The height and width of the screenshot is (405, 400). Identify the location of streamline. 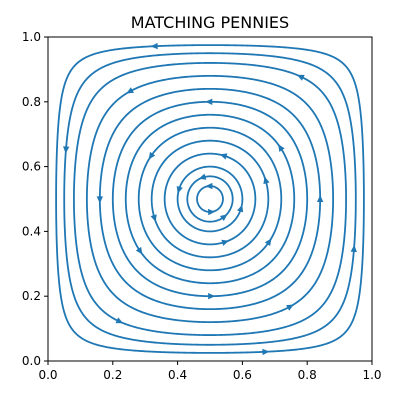
(210, 199).